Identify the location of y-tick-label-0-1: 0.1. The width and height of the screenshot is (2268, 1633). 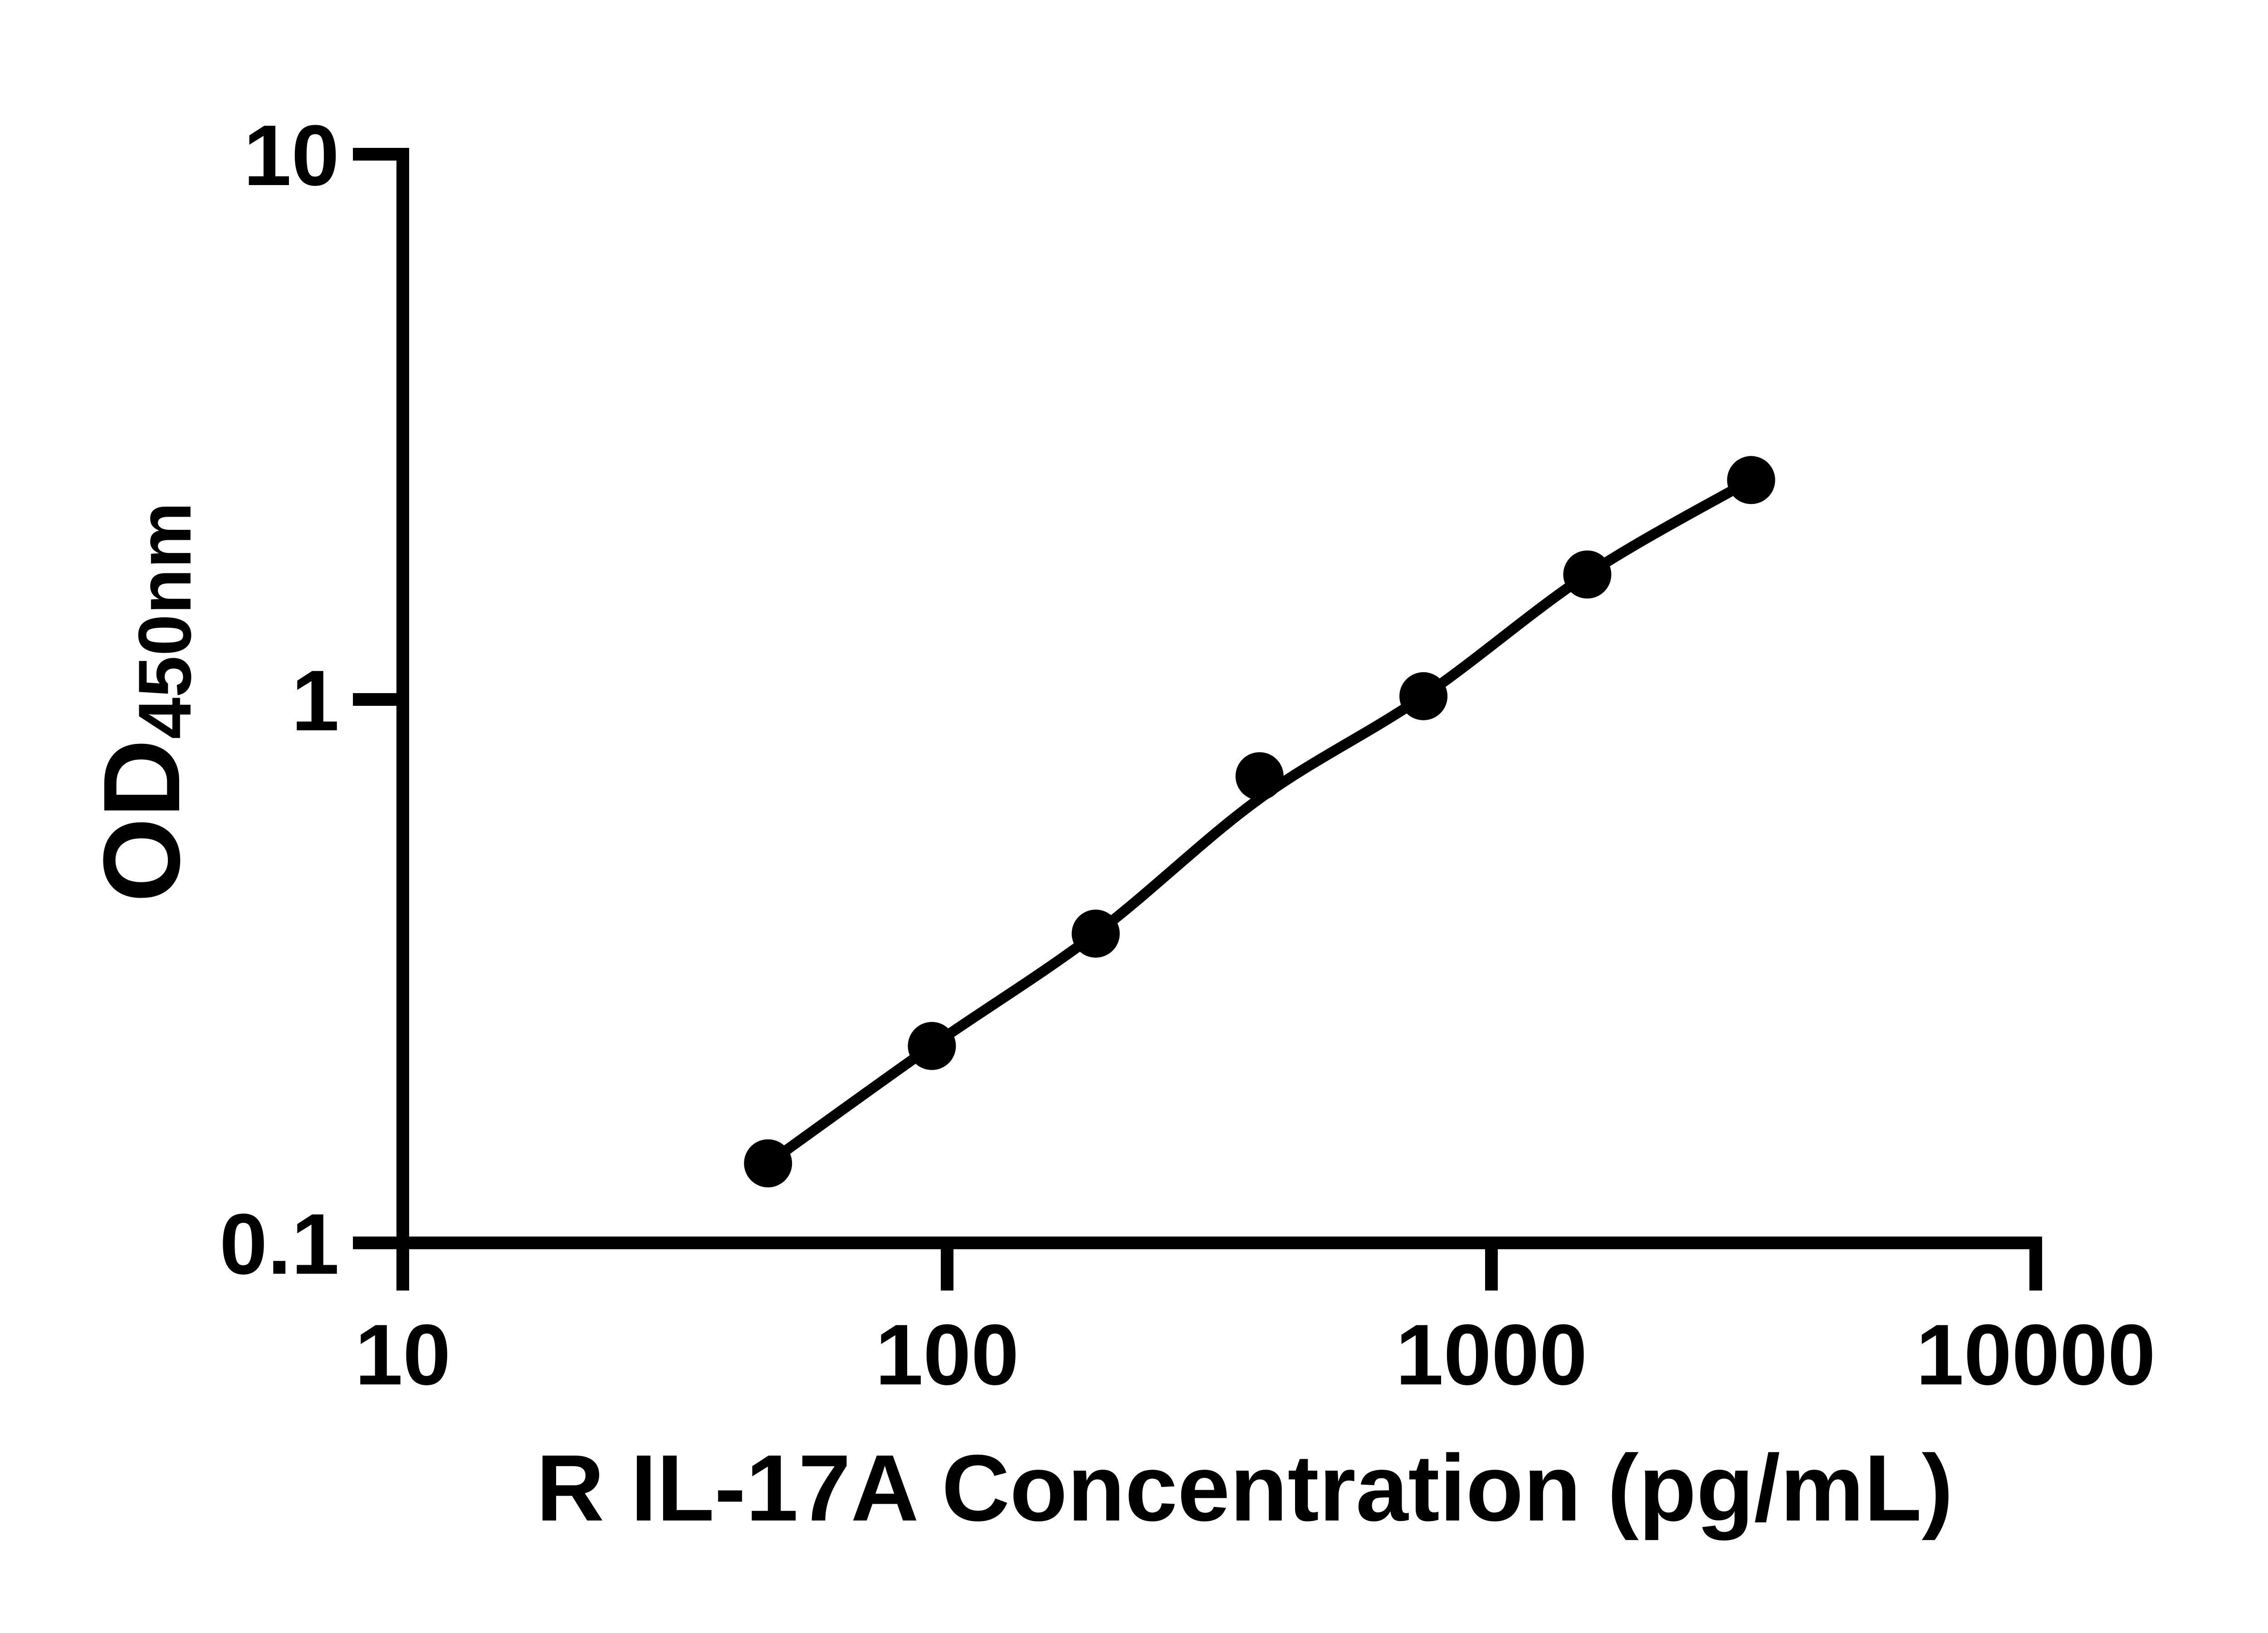
(279, 1244).